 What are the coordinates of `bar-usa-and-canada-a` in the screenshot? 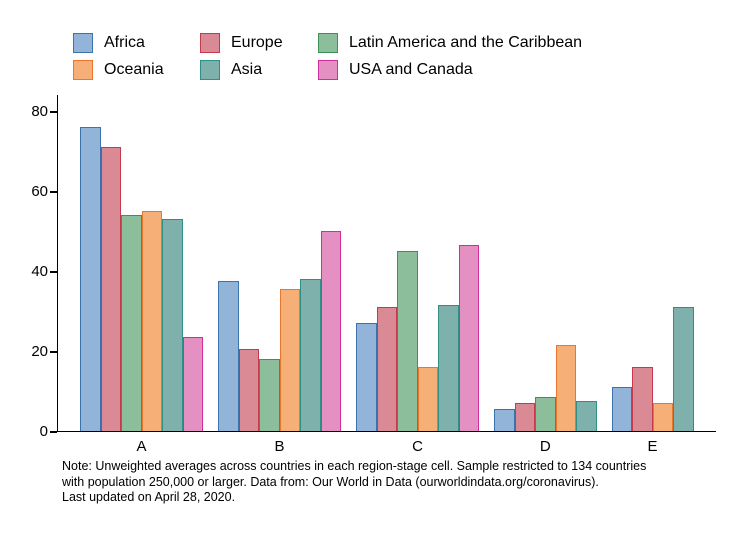 It's located at (192, 384).